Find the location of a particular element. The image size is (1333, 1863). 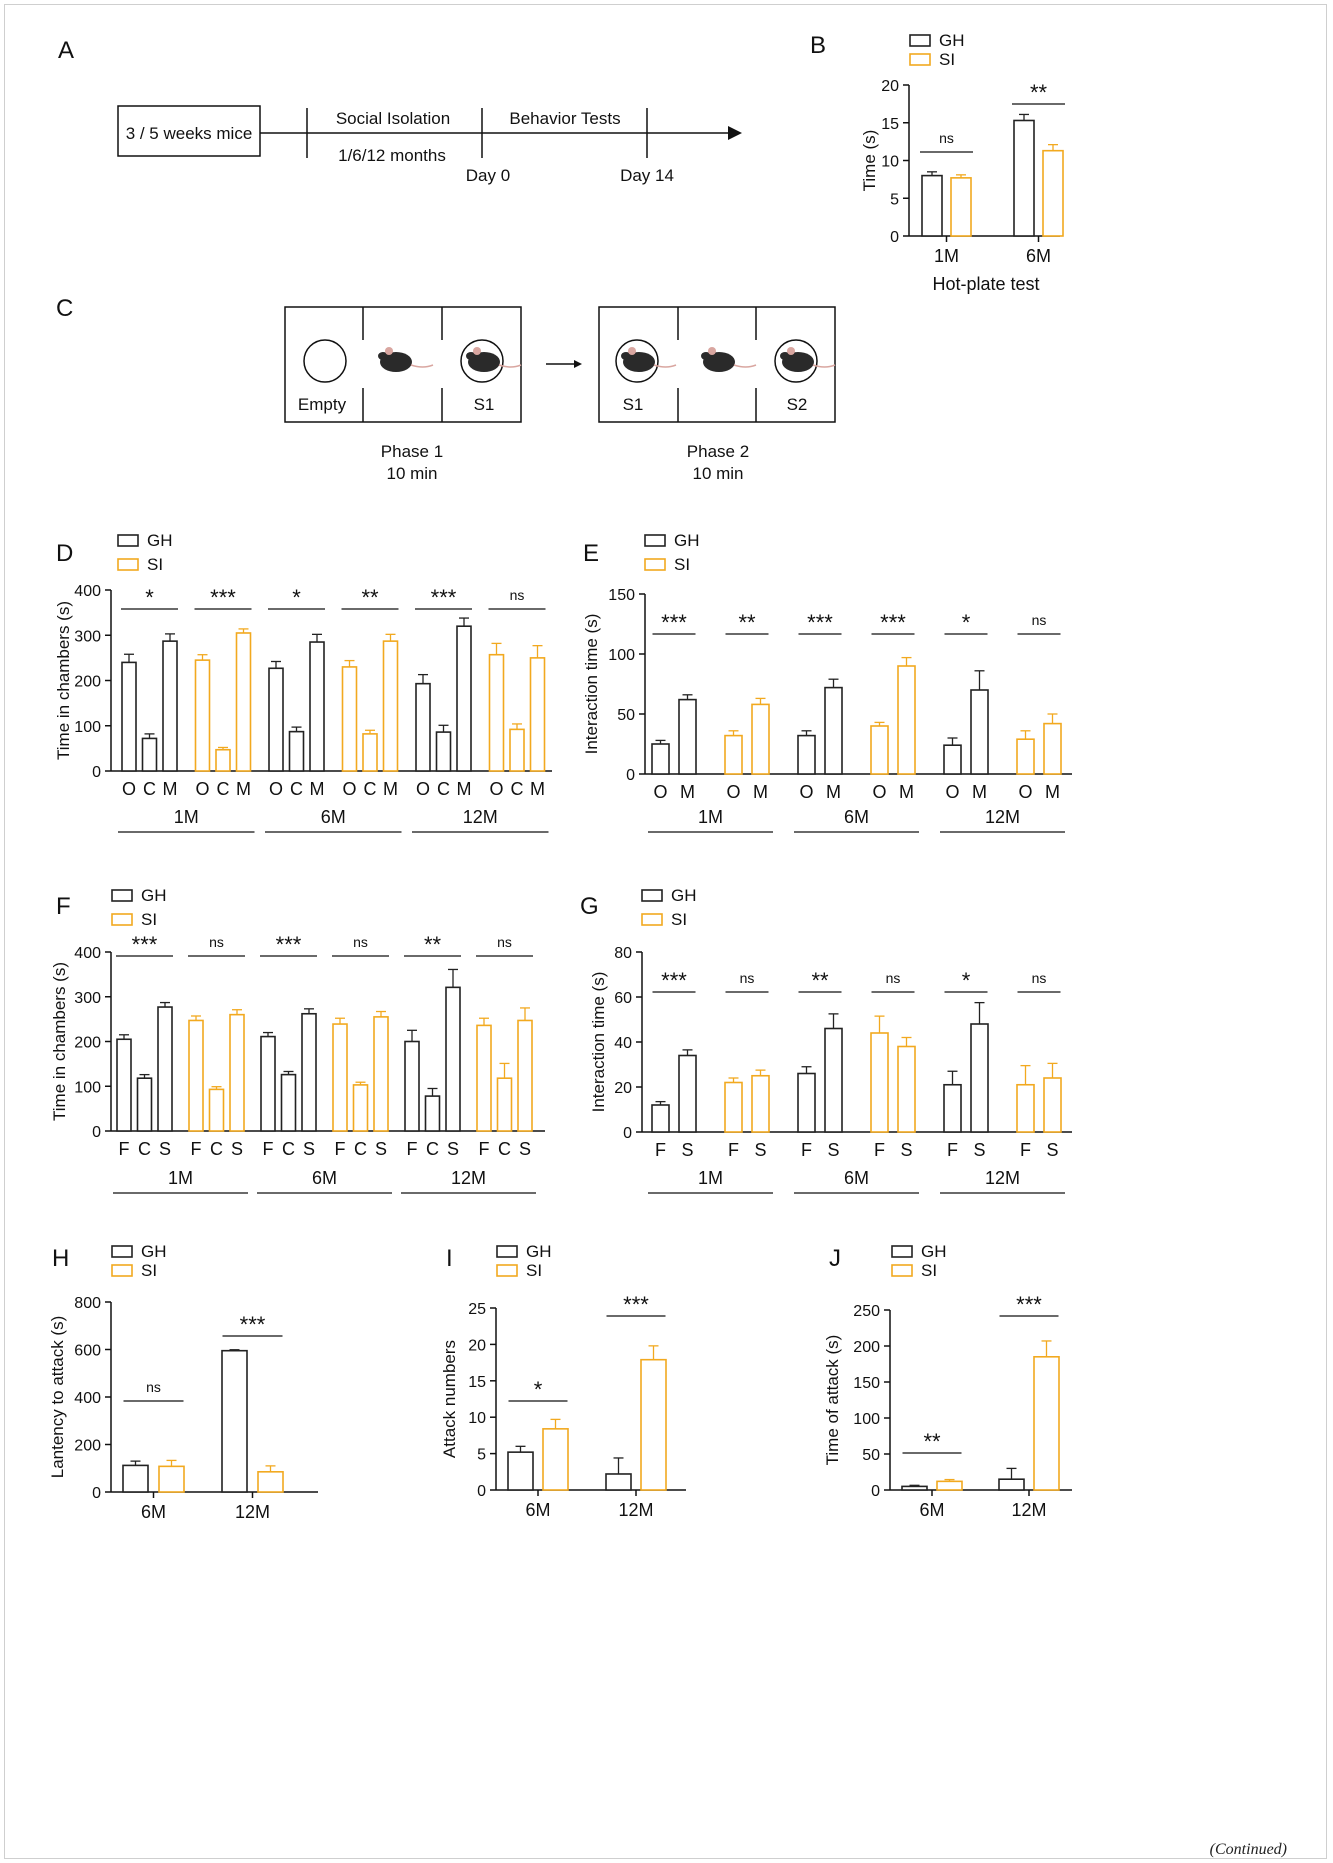

timeline-social-isolation: Social Isolation is located at coordinates (393, 118).